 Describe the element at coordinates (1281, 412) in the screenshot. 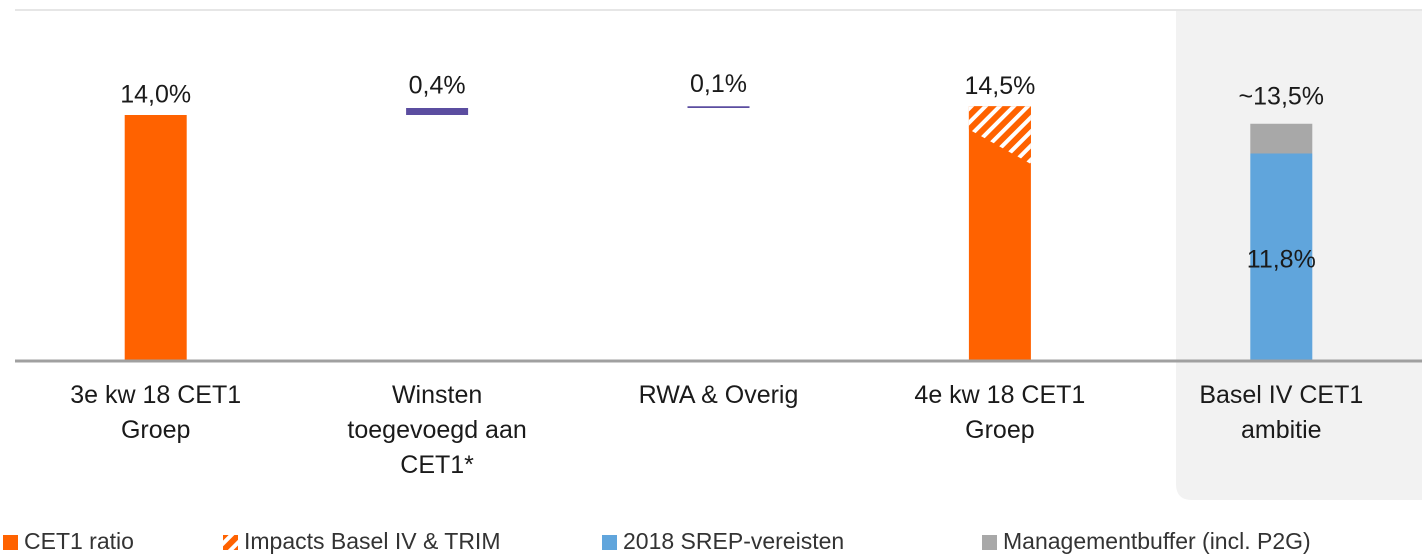

I see `x-tick-label: Basel IV CET1 ambitie` at that location.